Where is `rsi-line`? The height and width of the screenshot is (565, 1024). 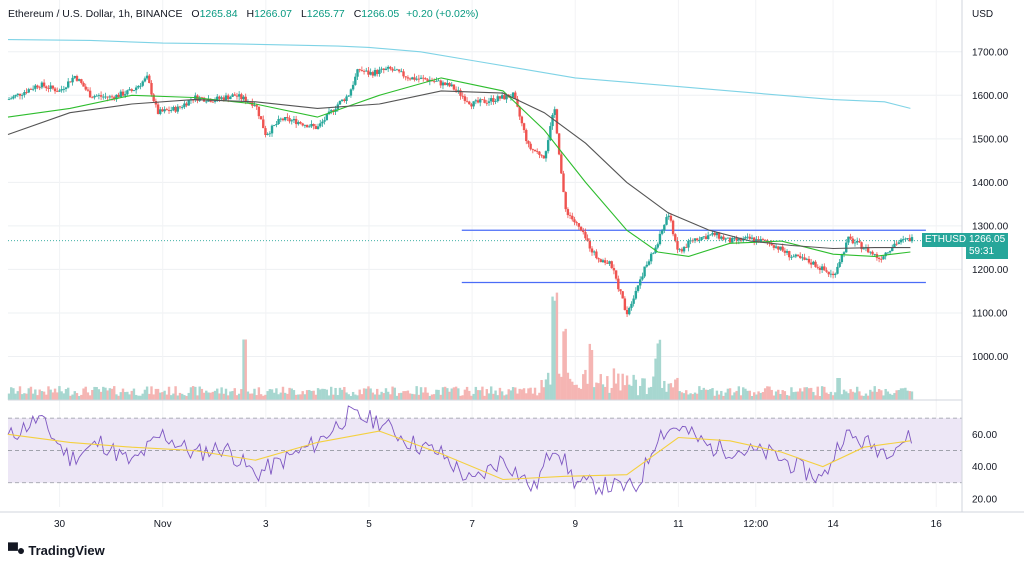 rsi-line is located at coordinates (459, 450).